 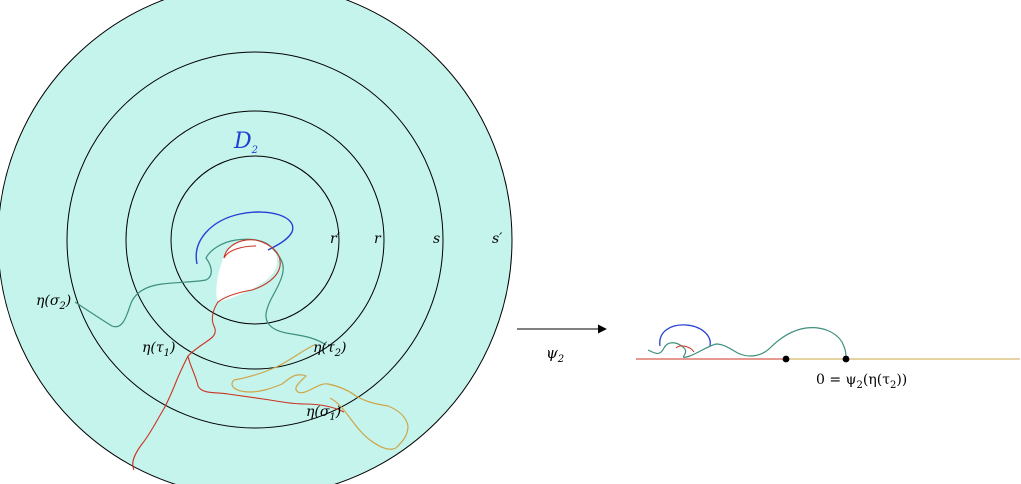 What do you see at coordinates (555, 354) in the screenshot?
I see `map-label-psi2: ψ2` at bounding box center [555, 354].